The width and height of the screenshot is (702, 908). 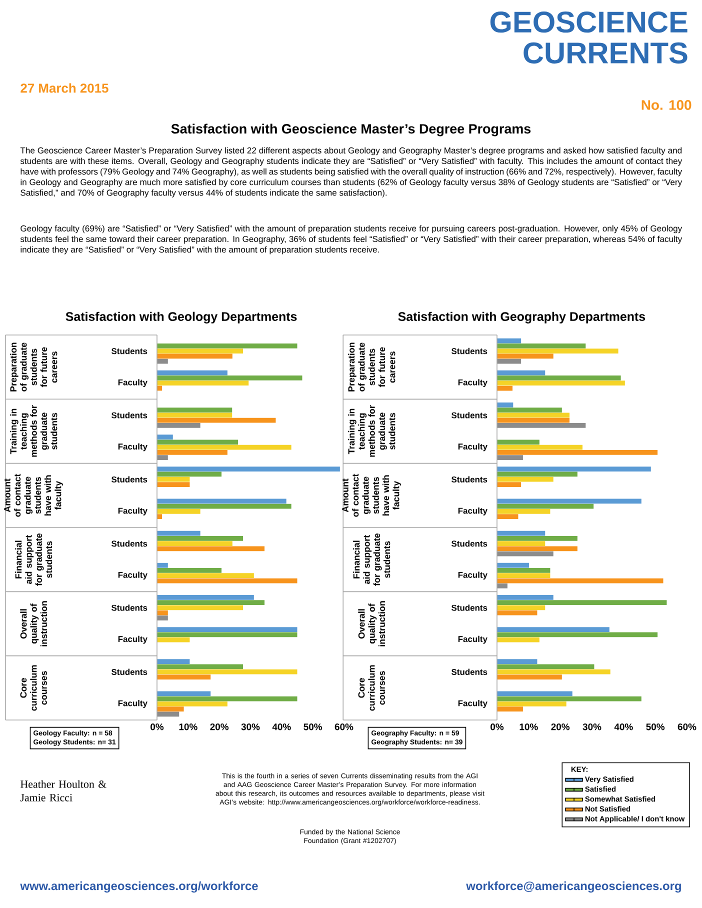 What do you see at coordinates (372, 495) in the screenshot?
I see `annotation: Amount of contact graduate students have with faculty` at bounding box center [372, 495].